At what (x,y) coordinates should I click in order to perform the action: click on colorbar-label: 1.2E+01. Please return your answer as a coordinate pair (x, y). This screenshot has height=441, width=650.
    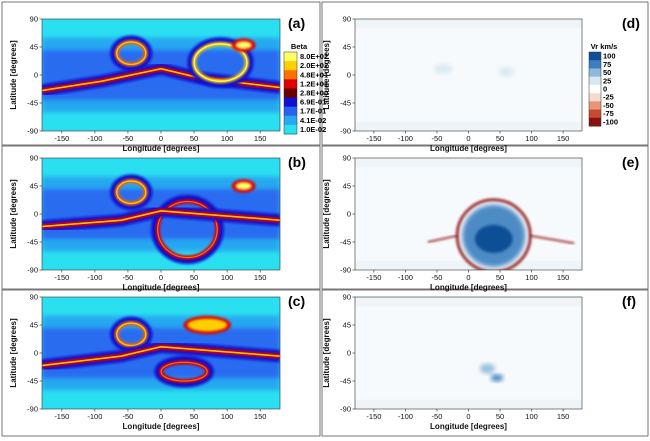
    Looking at the image, I should click on (314, 83).